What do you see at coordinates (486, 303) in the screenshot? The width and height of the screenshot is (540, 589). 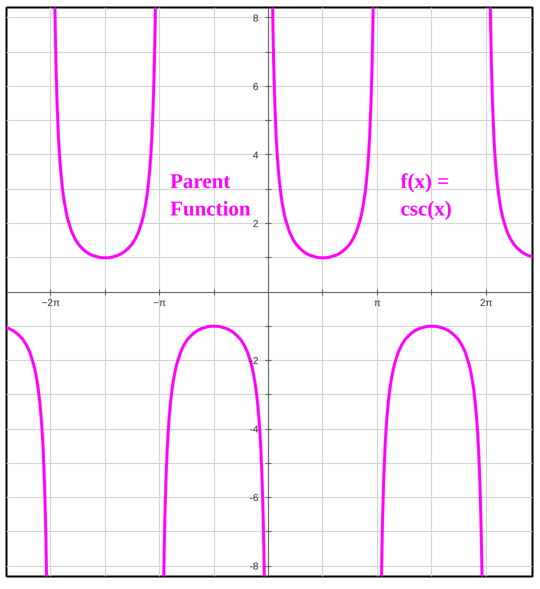 I see `x-tick-label: 2π` at bounding box center [486, 303].